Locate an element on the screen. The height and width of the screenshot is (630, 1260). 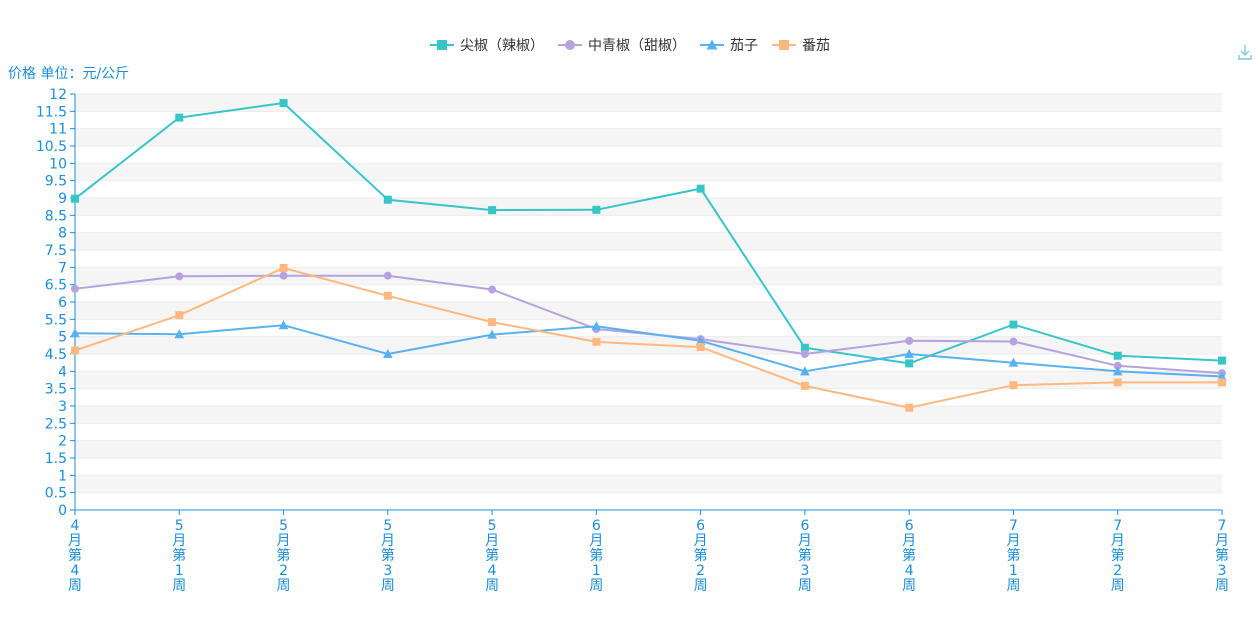
y-tick-label: 0 is located at coordinates (62, 511).